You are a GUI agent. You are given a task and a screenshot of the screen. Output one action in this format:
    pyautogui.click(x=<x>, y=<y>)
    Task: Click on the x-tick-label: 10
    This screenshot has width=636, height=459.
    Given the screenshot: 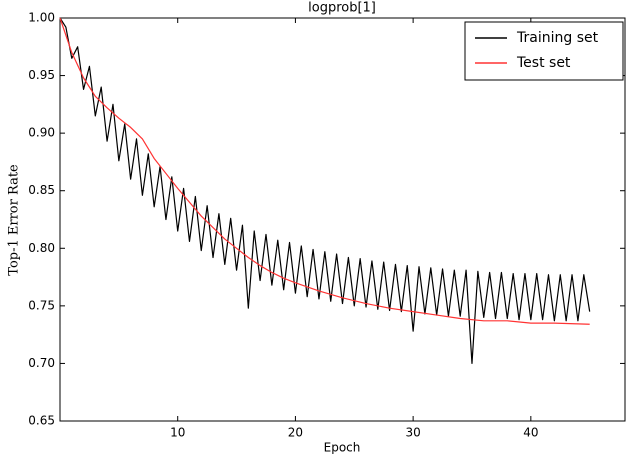 What is the action you would take?
    pyautogui.click(x=177, y=433)
    